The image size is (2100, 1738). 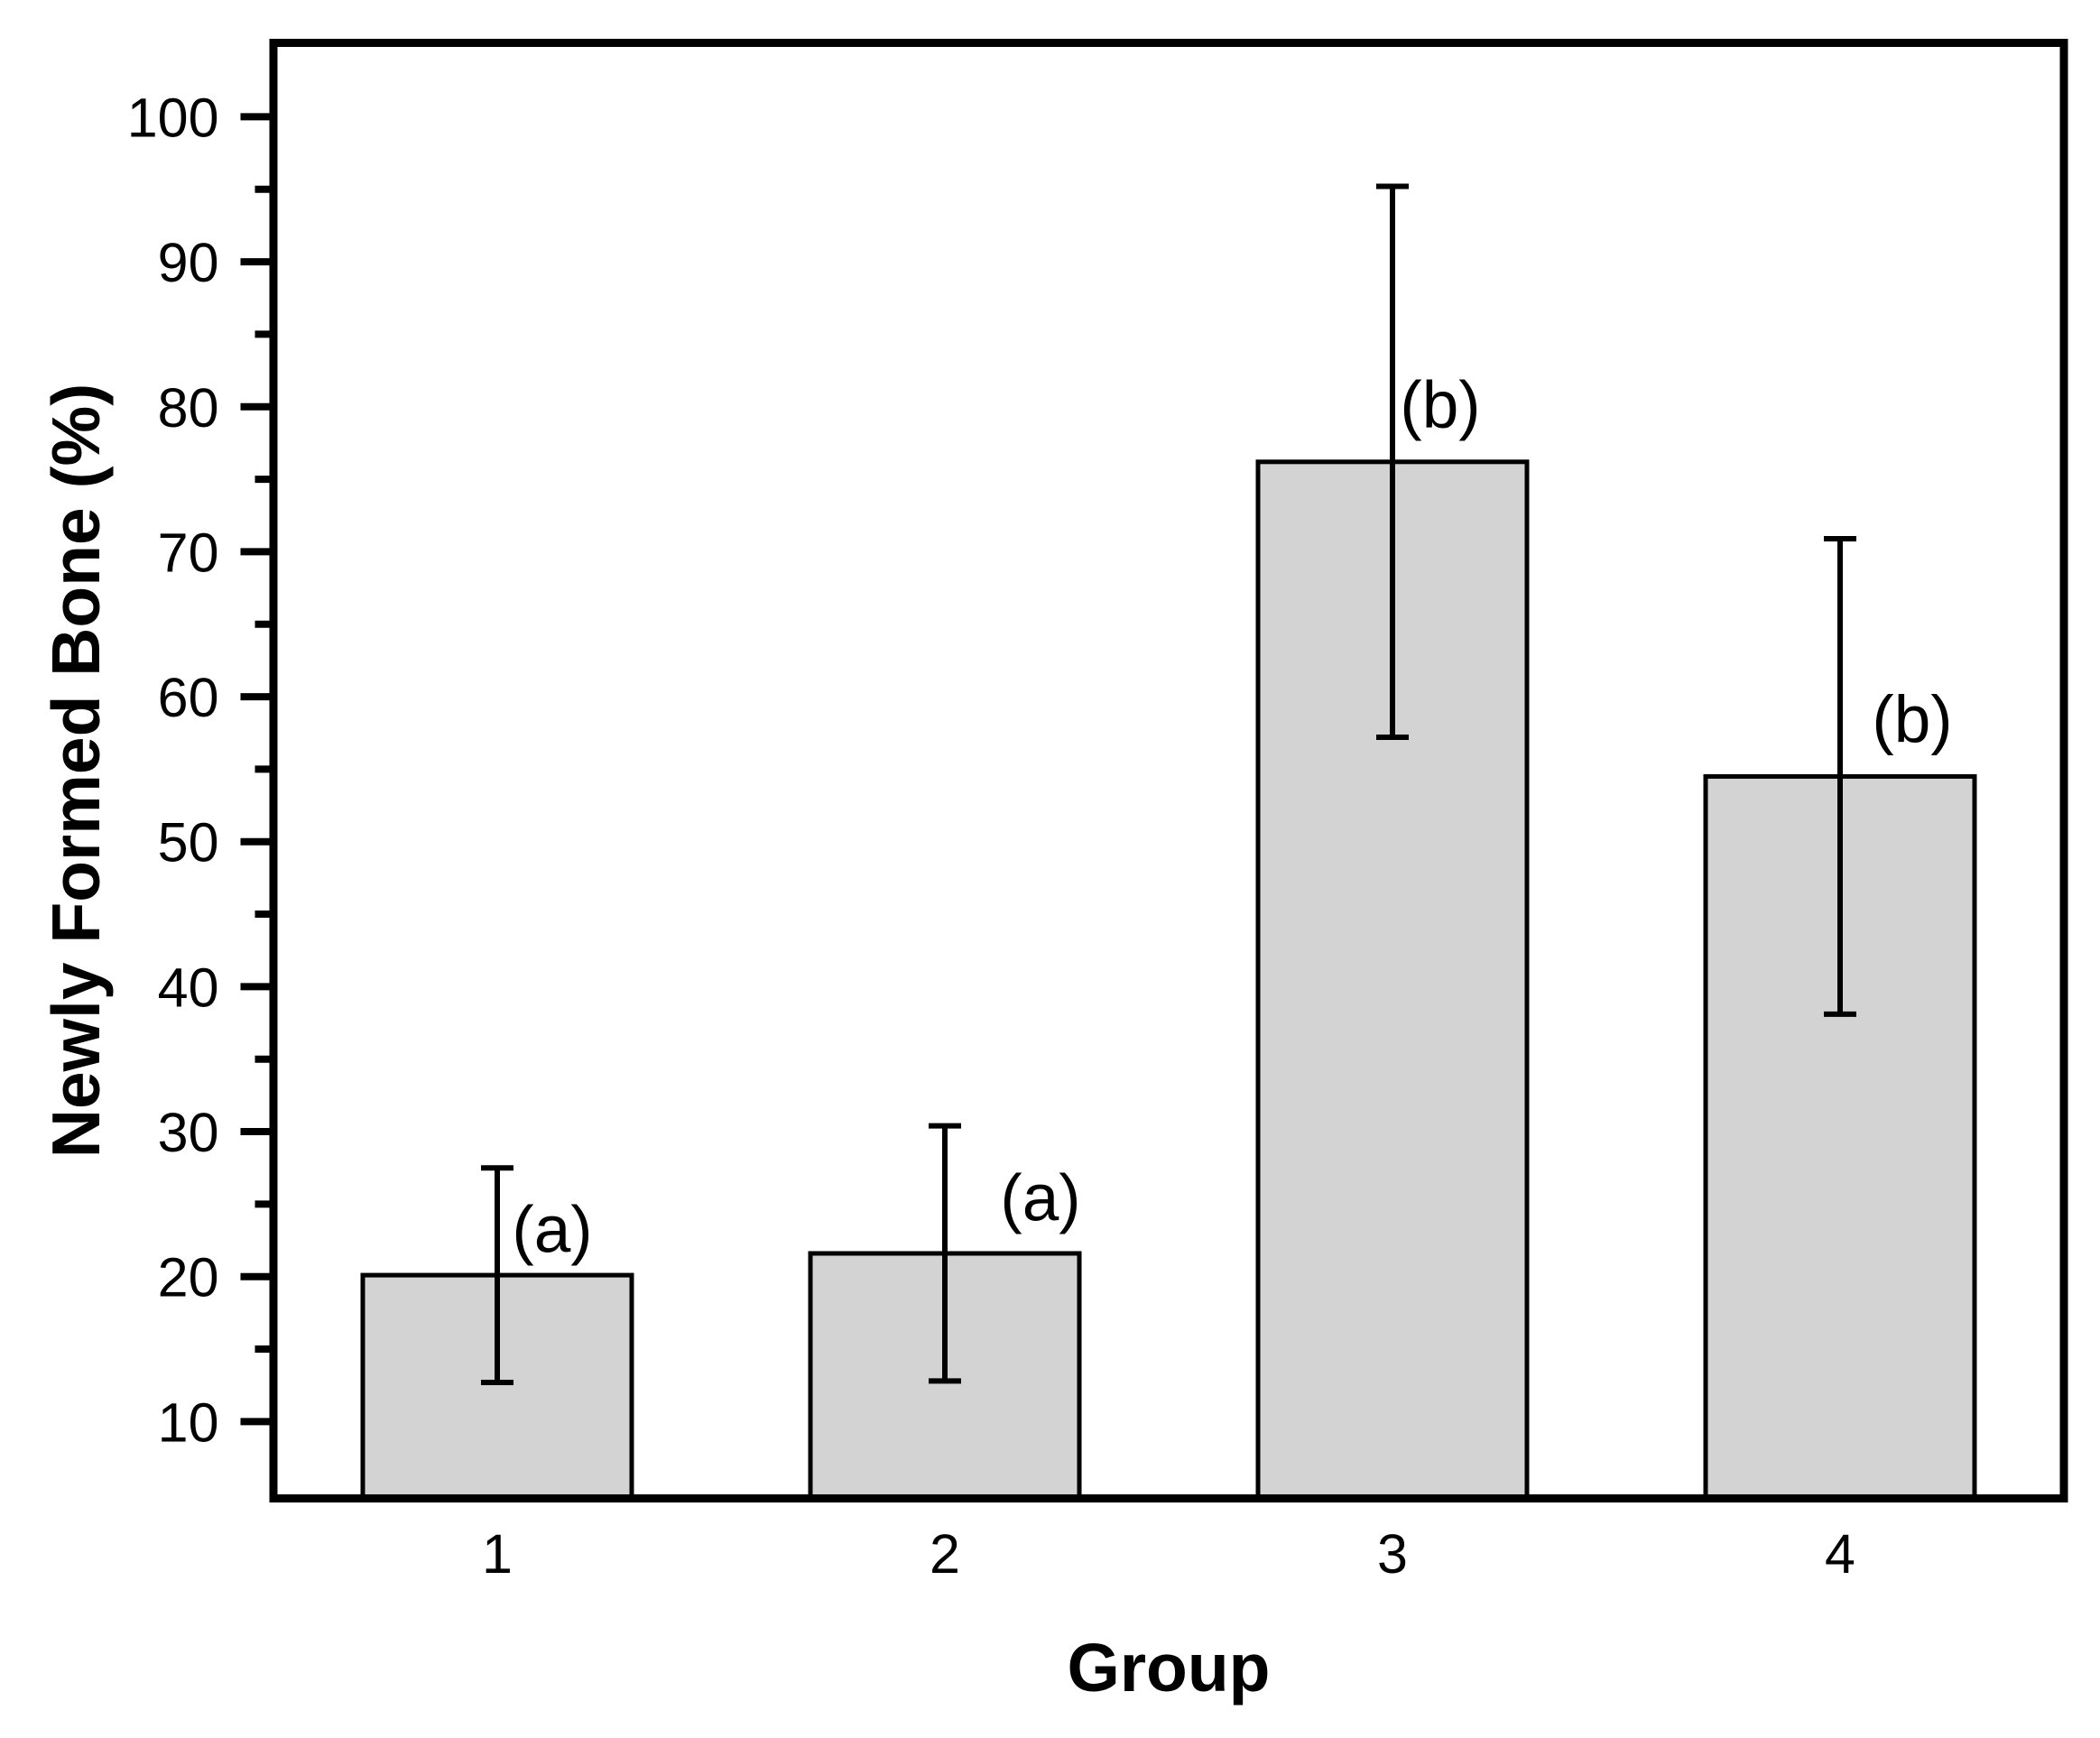 I want to click on y-tick-label-60: 60, so click(x=188, y=697).